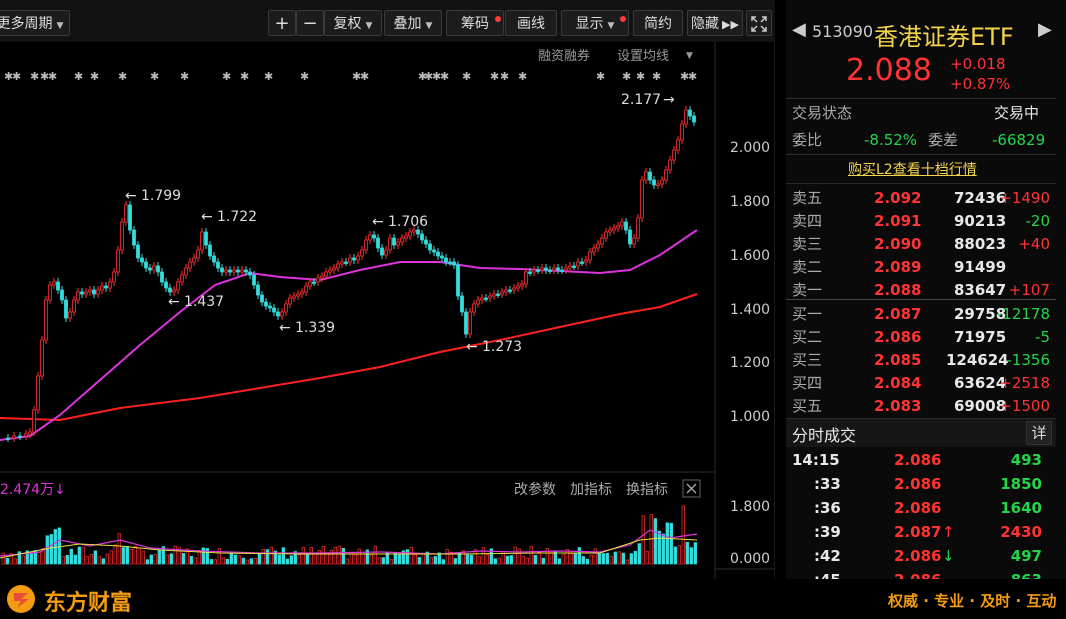 Image resolution: width=1066 pixels, height=619 pixels. I want to click on huaxian-button: 画线, so click(531, 23).